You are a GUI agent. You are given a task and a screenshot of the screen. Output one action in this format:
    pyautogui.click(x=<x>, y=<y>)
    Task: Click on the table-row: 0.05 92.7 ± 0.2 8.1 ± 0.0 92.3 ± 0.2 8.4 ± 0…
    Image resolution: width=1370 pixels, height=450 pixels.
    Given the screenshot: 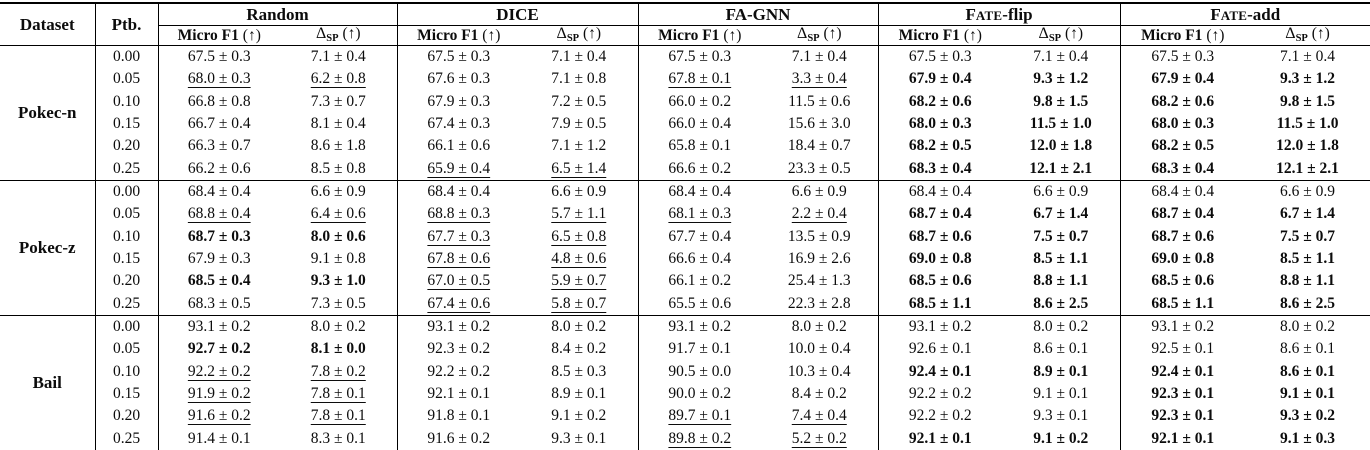 What is the action you would take?
    pyautogui.click(x=685, y=349)
    